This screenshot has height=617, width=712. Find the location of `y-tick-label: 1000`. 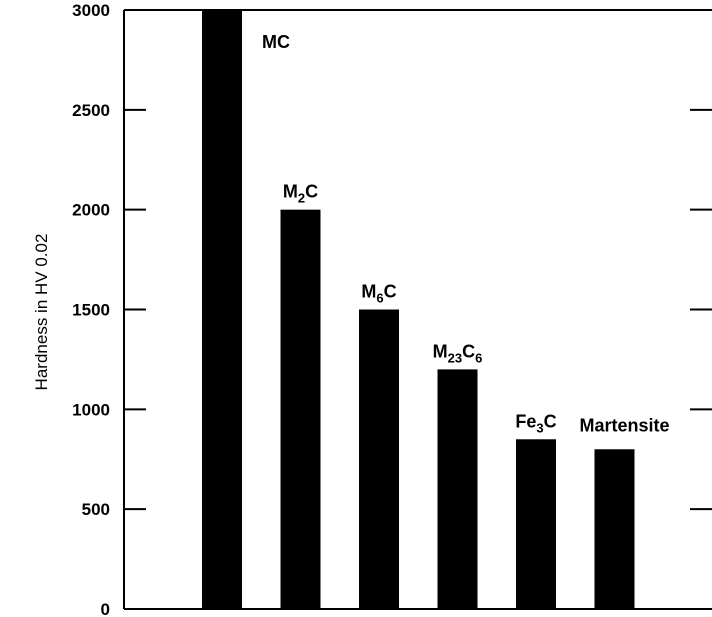

y-tick-label: 1000 is located at coordinates (91, 409).